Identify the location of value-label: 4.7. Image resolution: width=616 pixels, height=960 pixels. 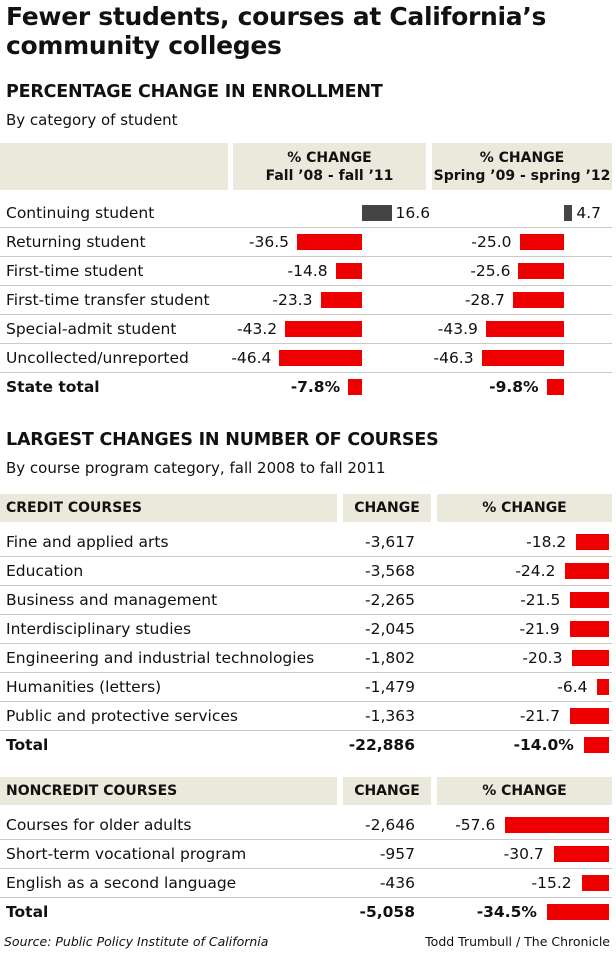
(589, 213).